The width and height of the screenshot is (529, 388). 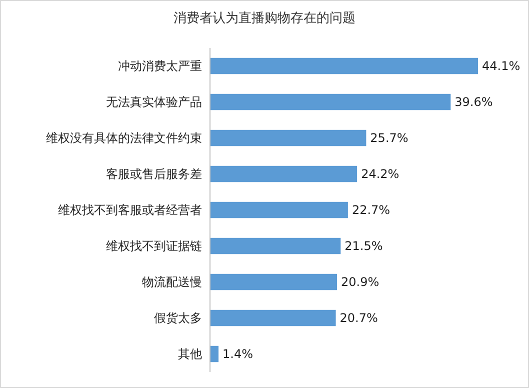 I want to click on y-tick-label: 假货太多, so click(x=178, y=318).